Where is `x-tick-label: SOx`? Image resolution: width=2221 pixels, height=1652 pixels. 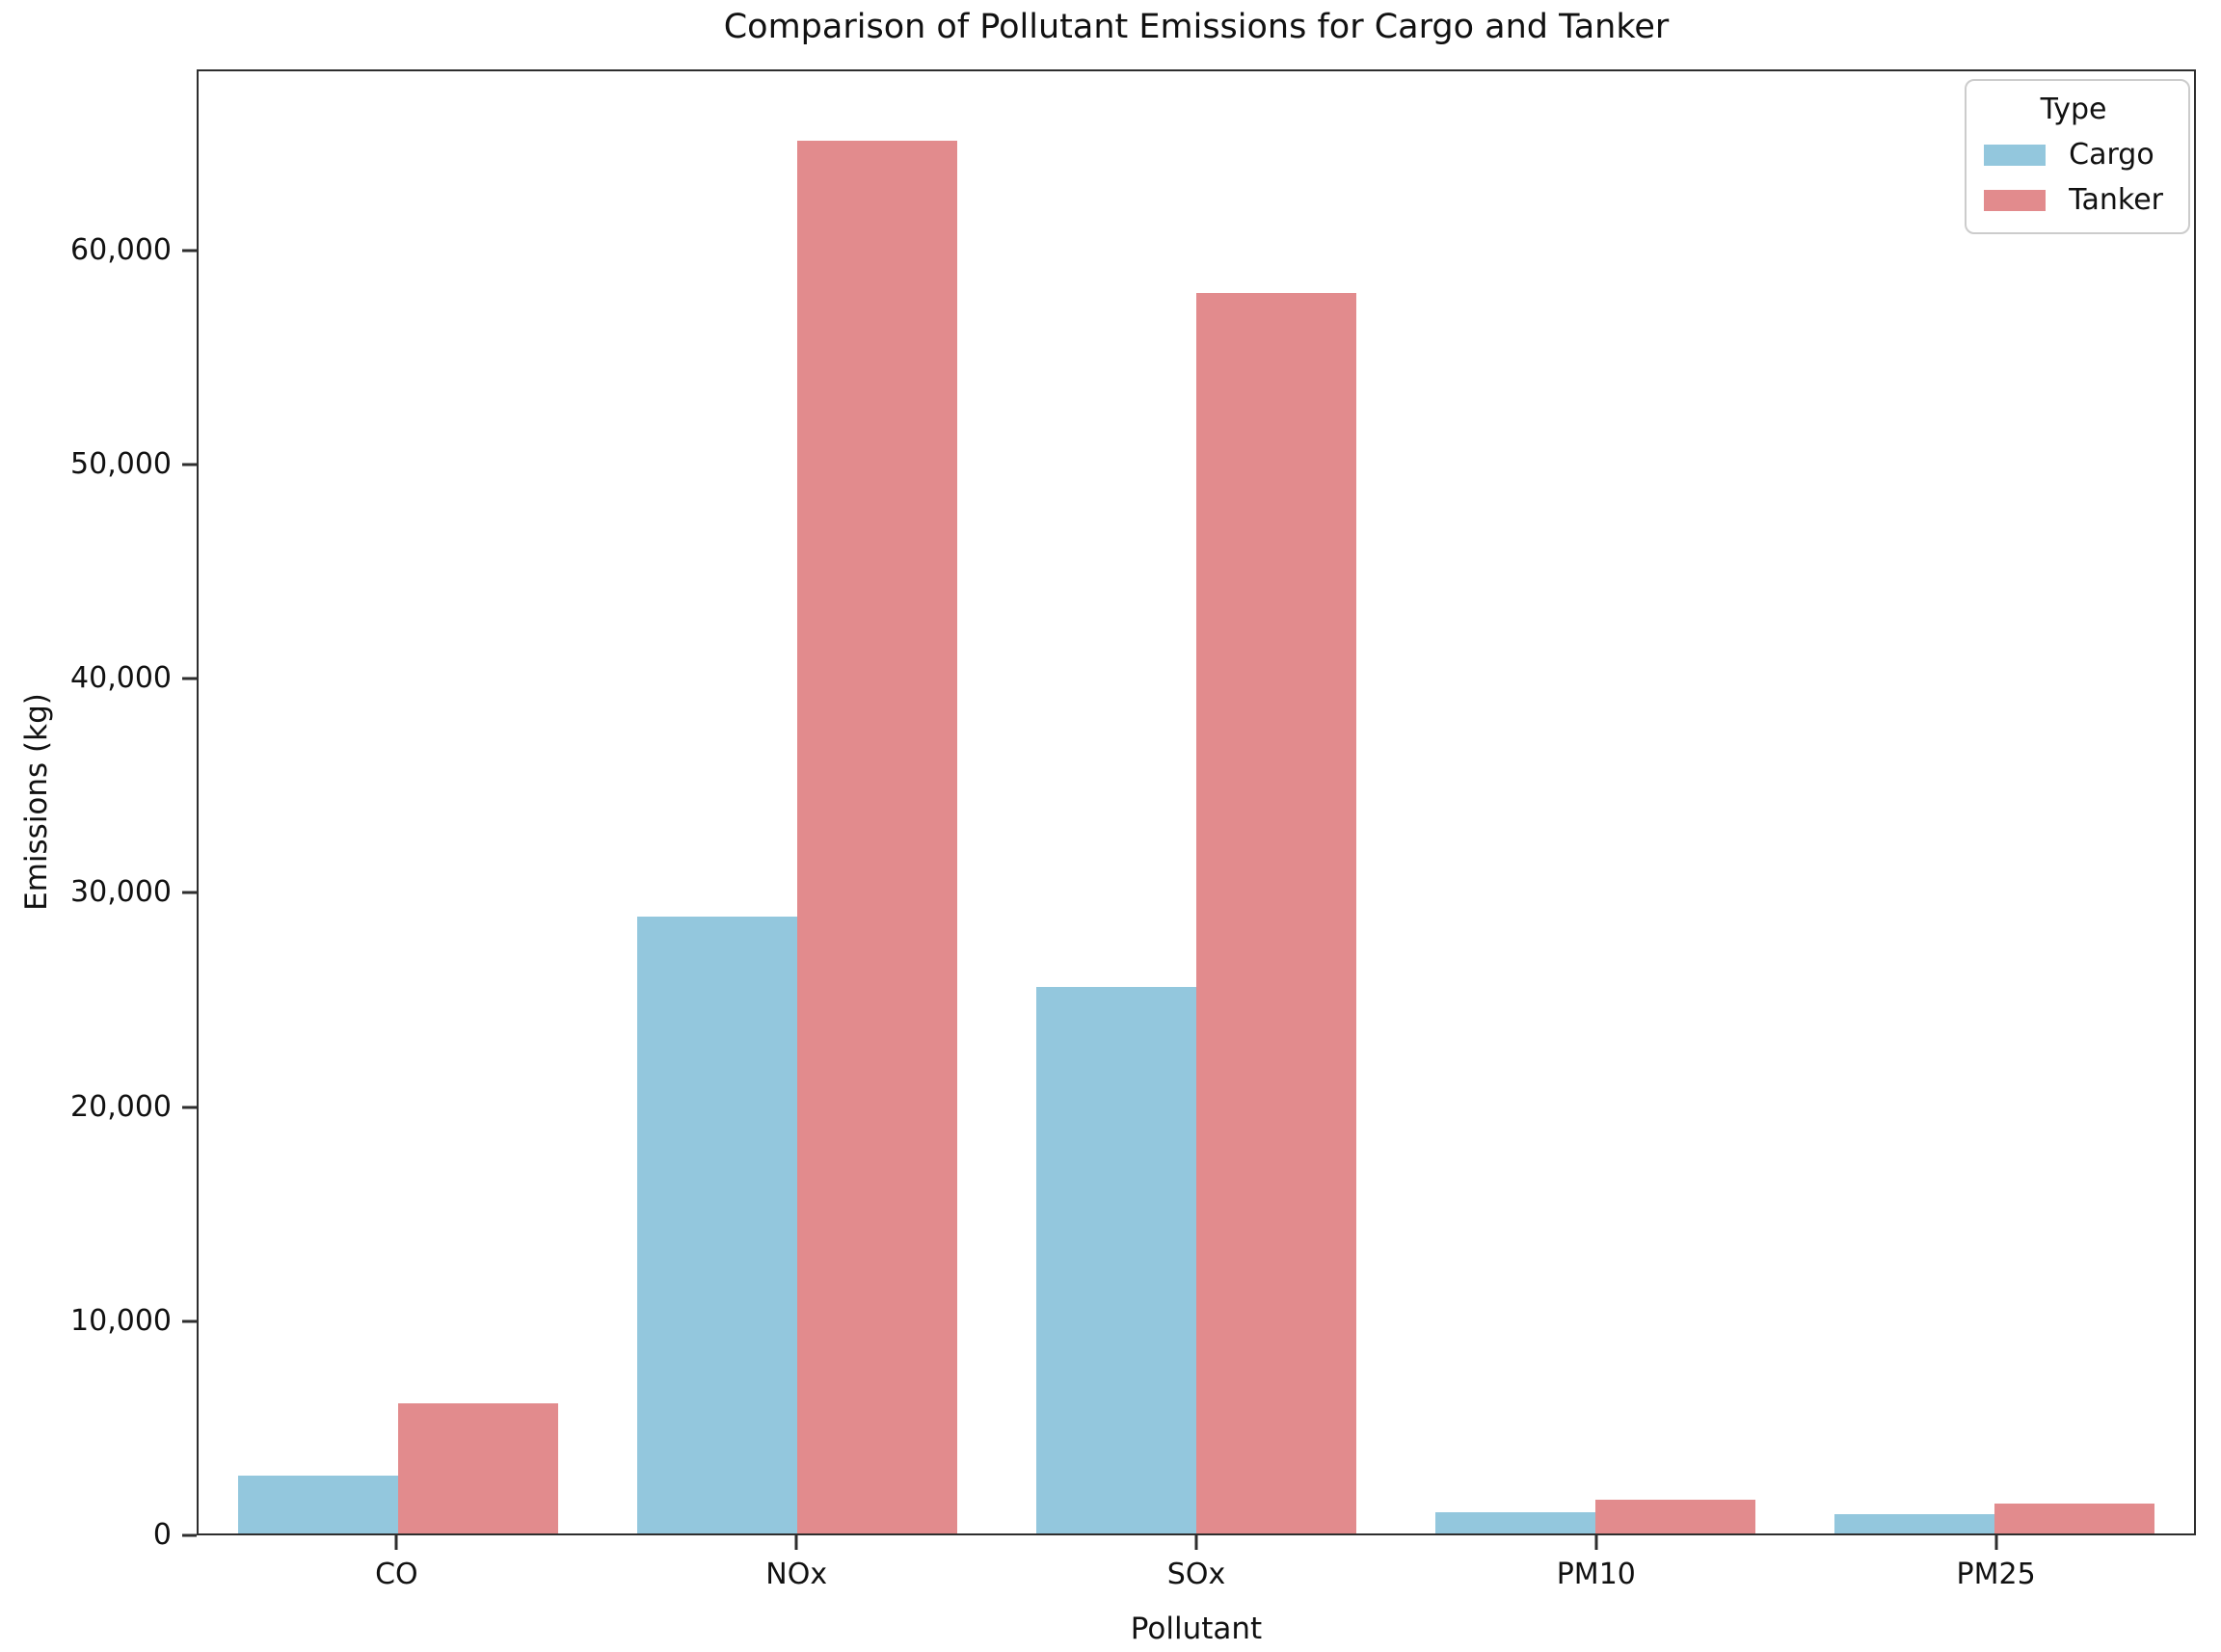 x-tick-label: SOx is located at coordinates (1196, 1575).